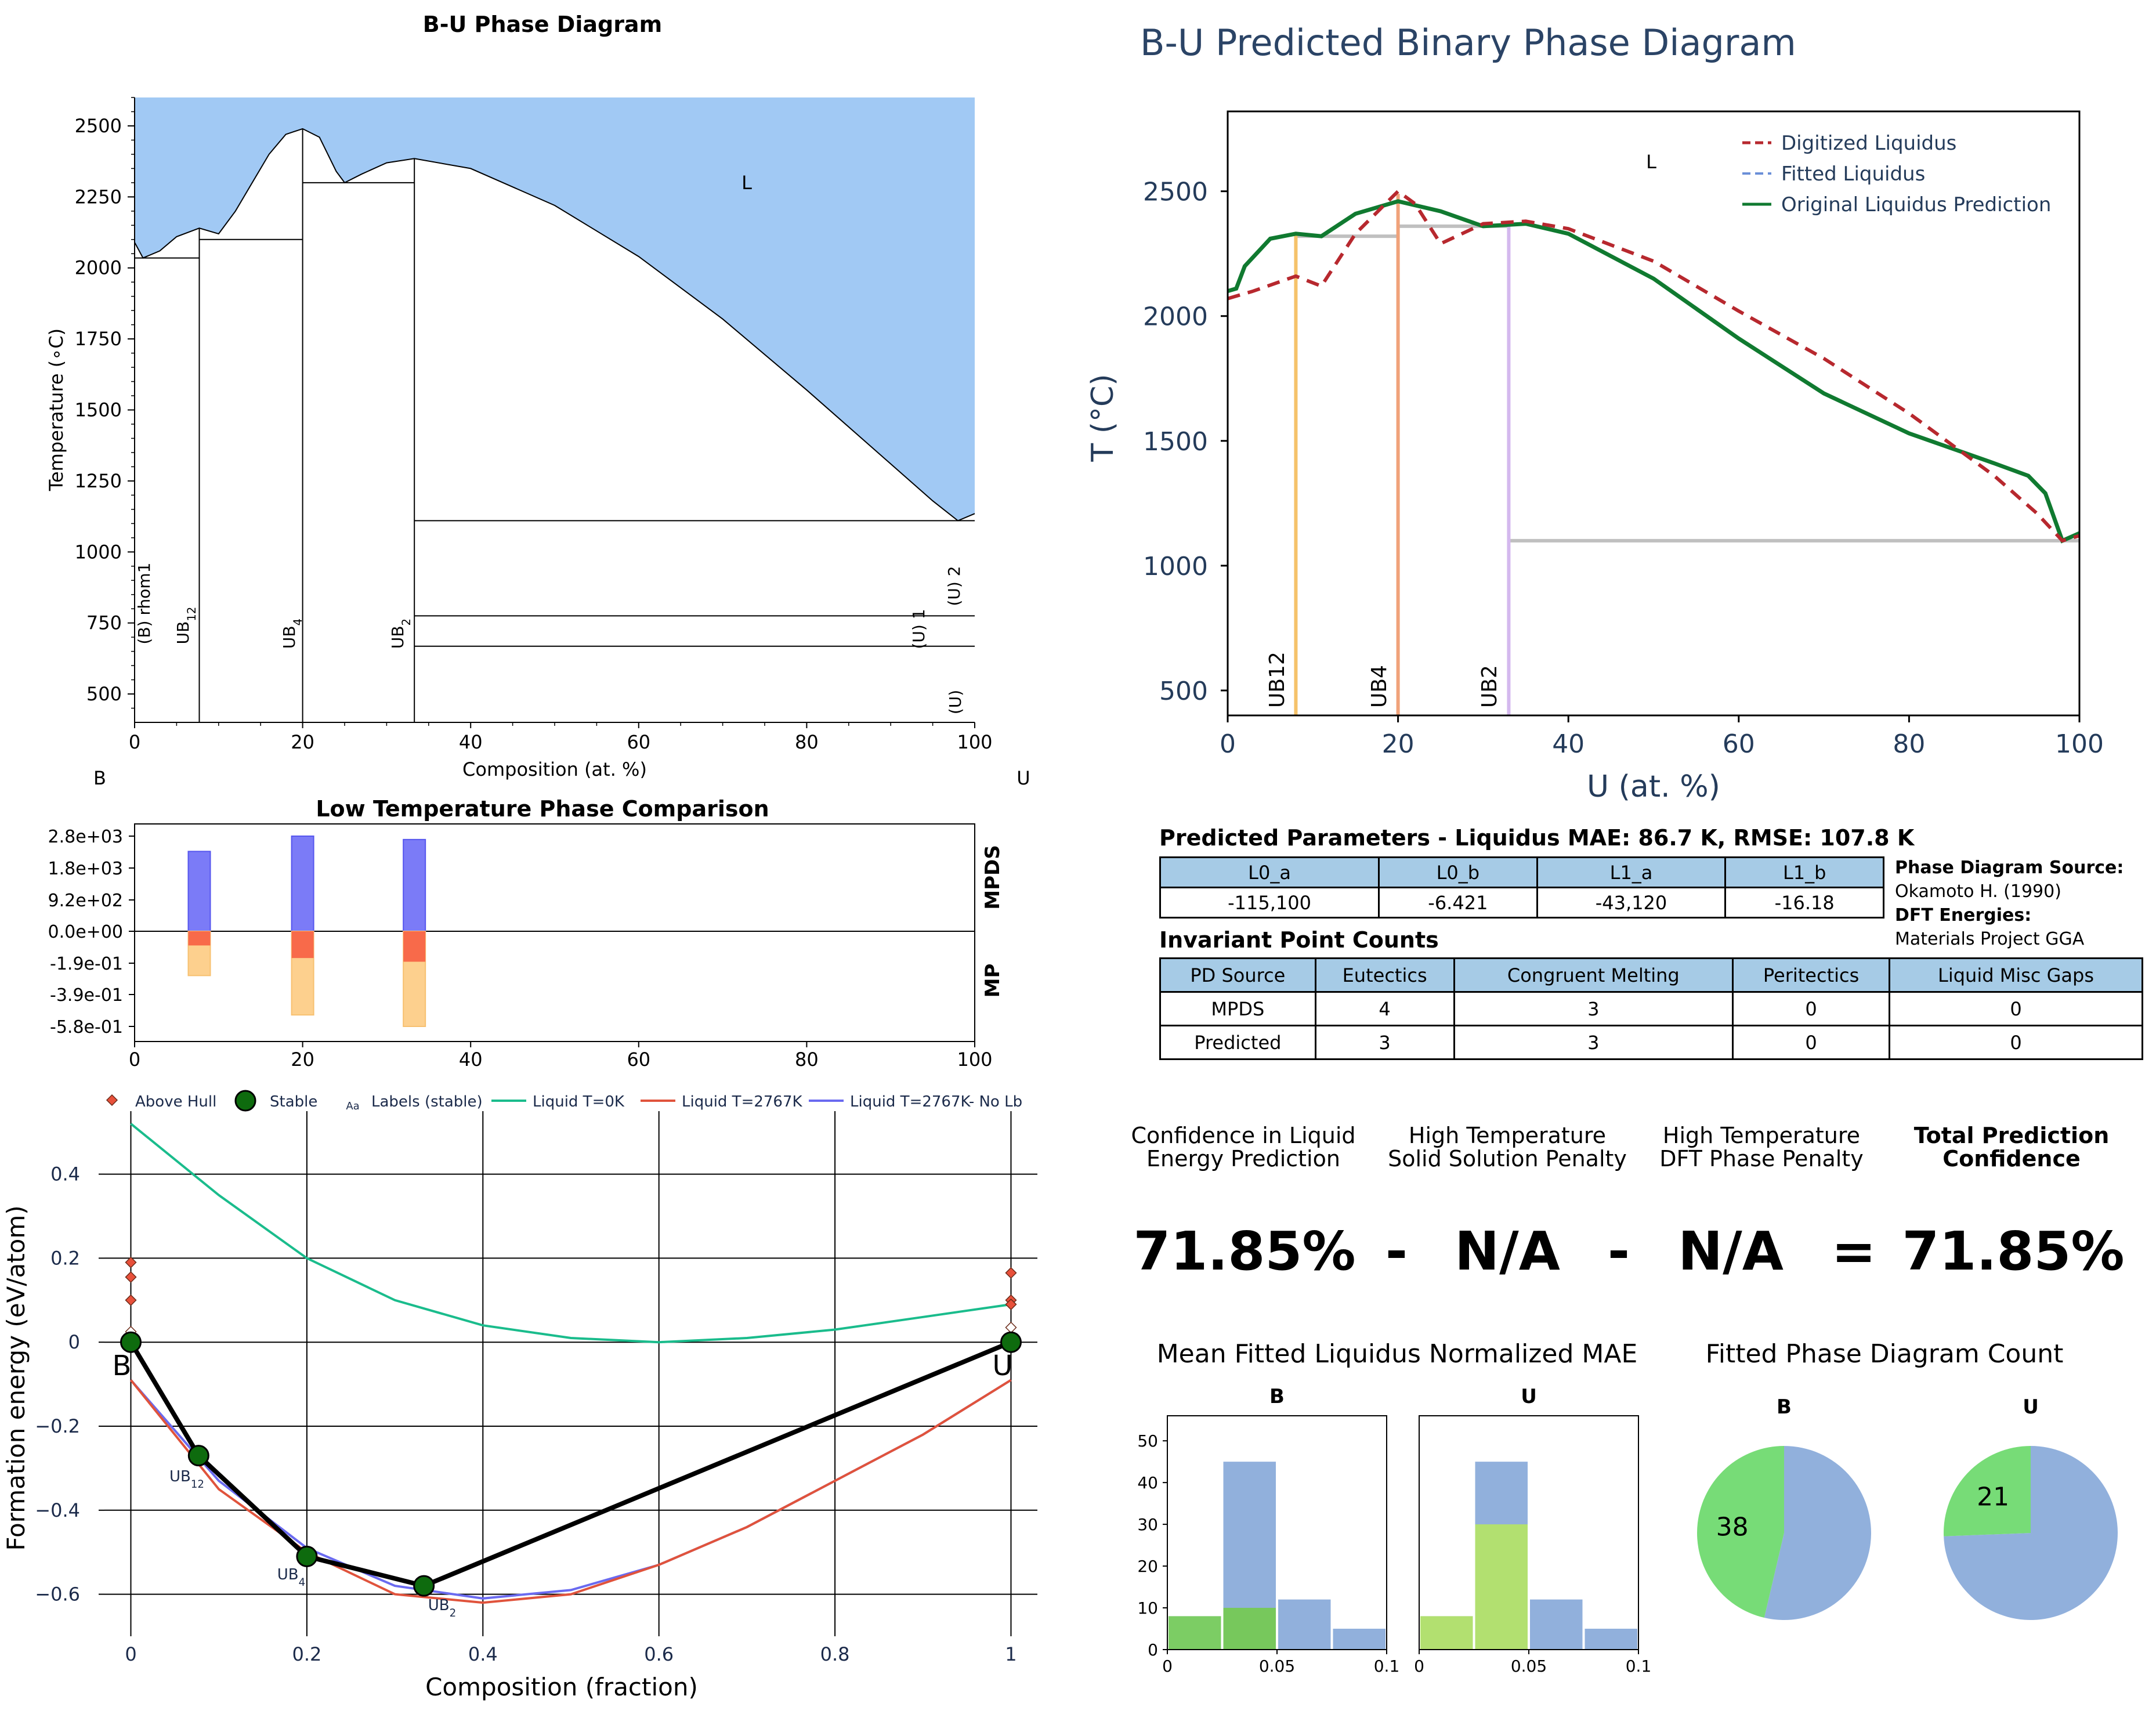  Describe the element at coordinates (936, 1102) in the screenshot. I see `legend-liquid-nolb-label: Liquid T=2767K- No Lb` at that location.